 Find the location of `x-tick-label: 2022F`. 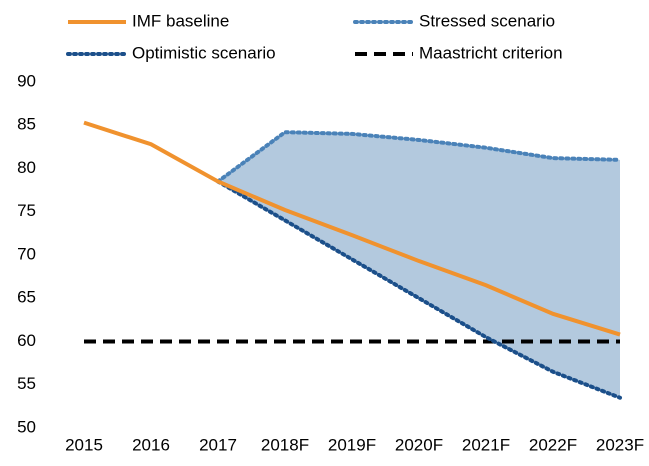

x-tick-label: 2022F is located at coordinates (553, 444).